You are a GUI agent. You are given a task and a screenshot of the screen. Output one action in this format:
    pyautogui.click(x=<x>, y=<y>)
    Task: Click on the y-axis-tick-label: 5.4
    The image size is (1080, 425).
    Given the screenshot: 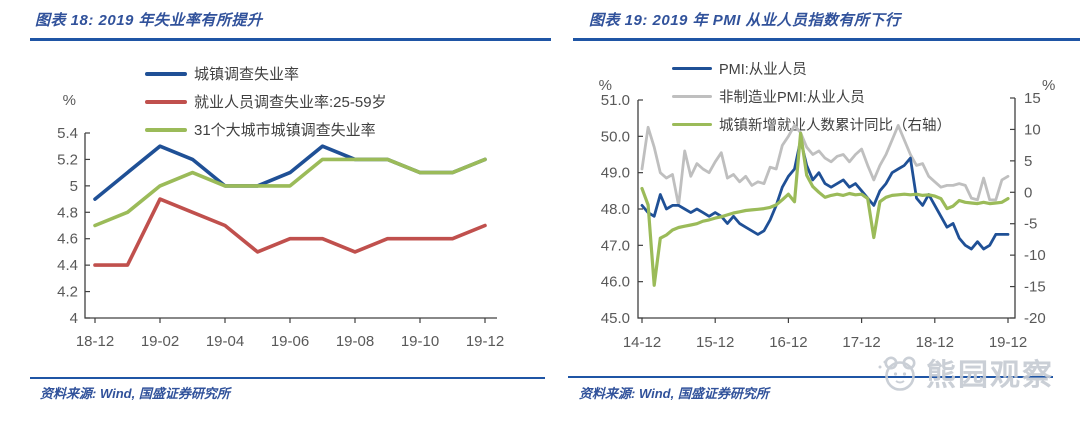 What is the action you would take?
    pyautogui.click(x=67, y=133)
    